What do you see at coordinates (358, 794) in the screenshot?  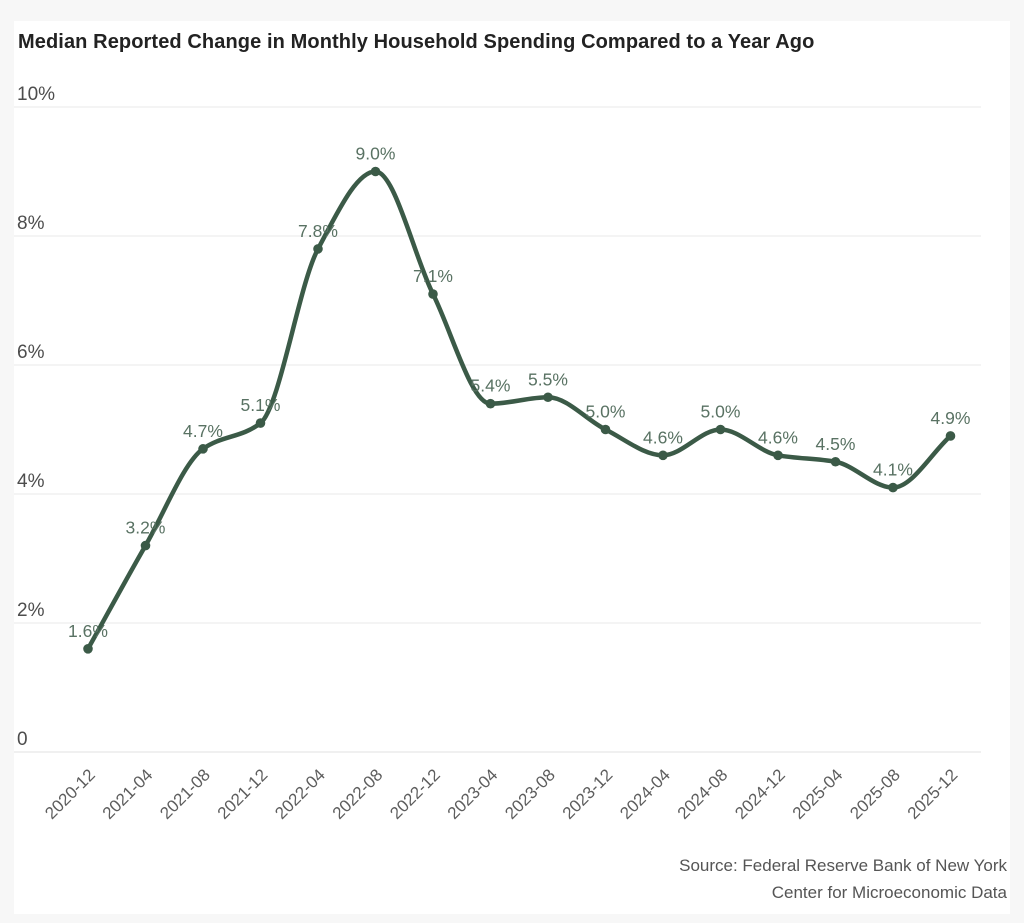 I see `x-tick-label: 2022-08` at bounding box center [358, 794].